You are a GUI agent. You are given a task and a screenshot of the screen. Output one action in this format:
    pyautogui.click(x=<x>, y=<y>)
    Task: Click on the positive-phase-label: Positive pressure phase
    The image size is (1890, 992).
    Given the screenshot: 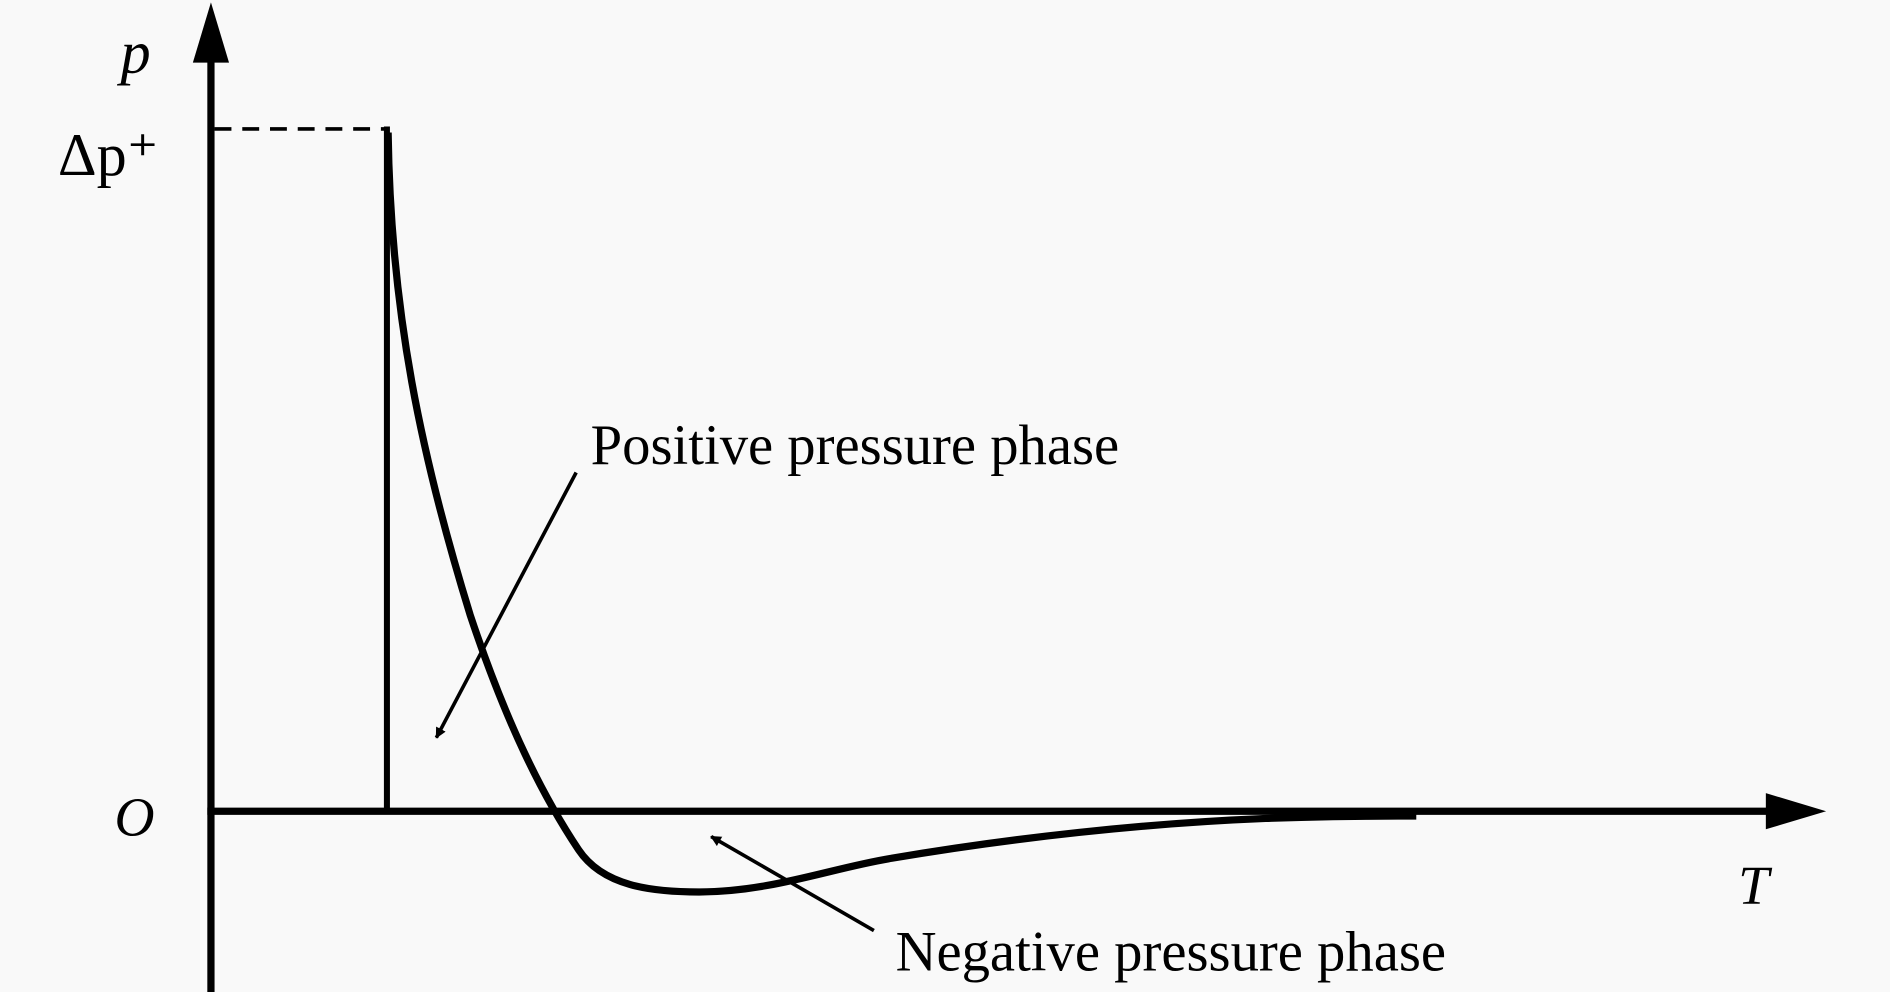 What is the action you would take?
    pyautogui.click(x=855, y=446)
    